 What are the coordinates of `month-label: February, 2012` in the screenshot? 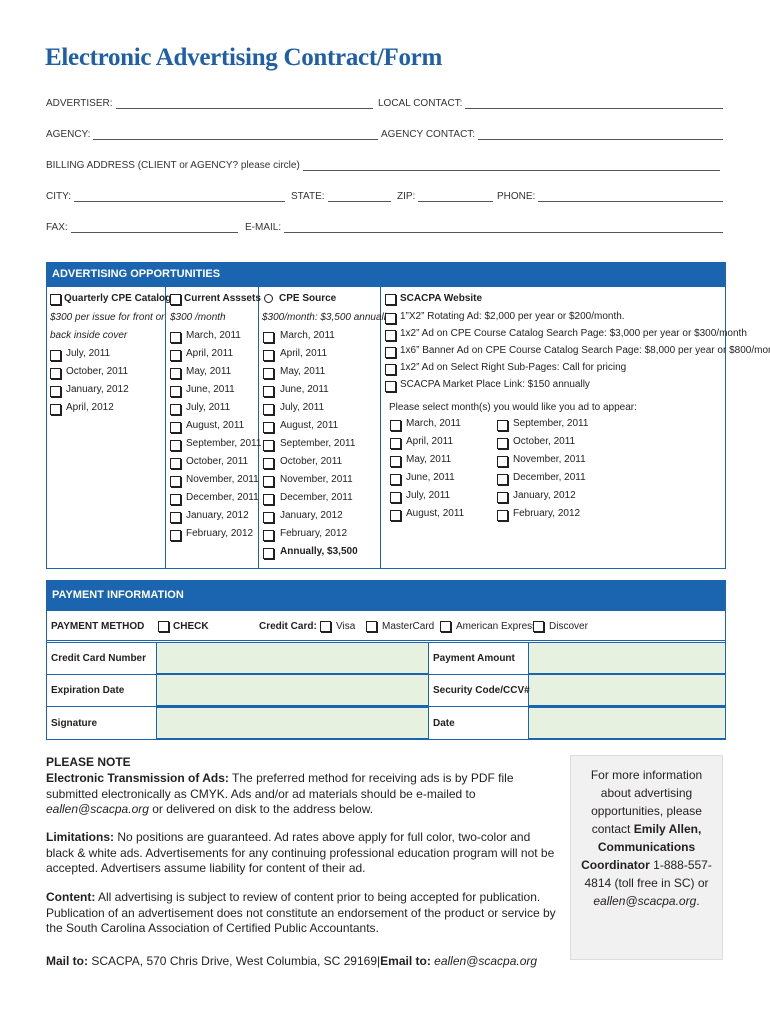 It's located at (547, 513).